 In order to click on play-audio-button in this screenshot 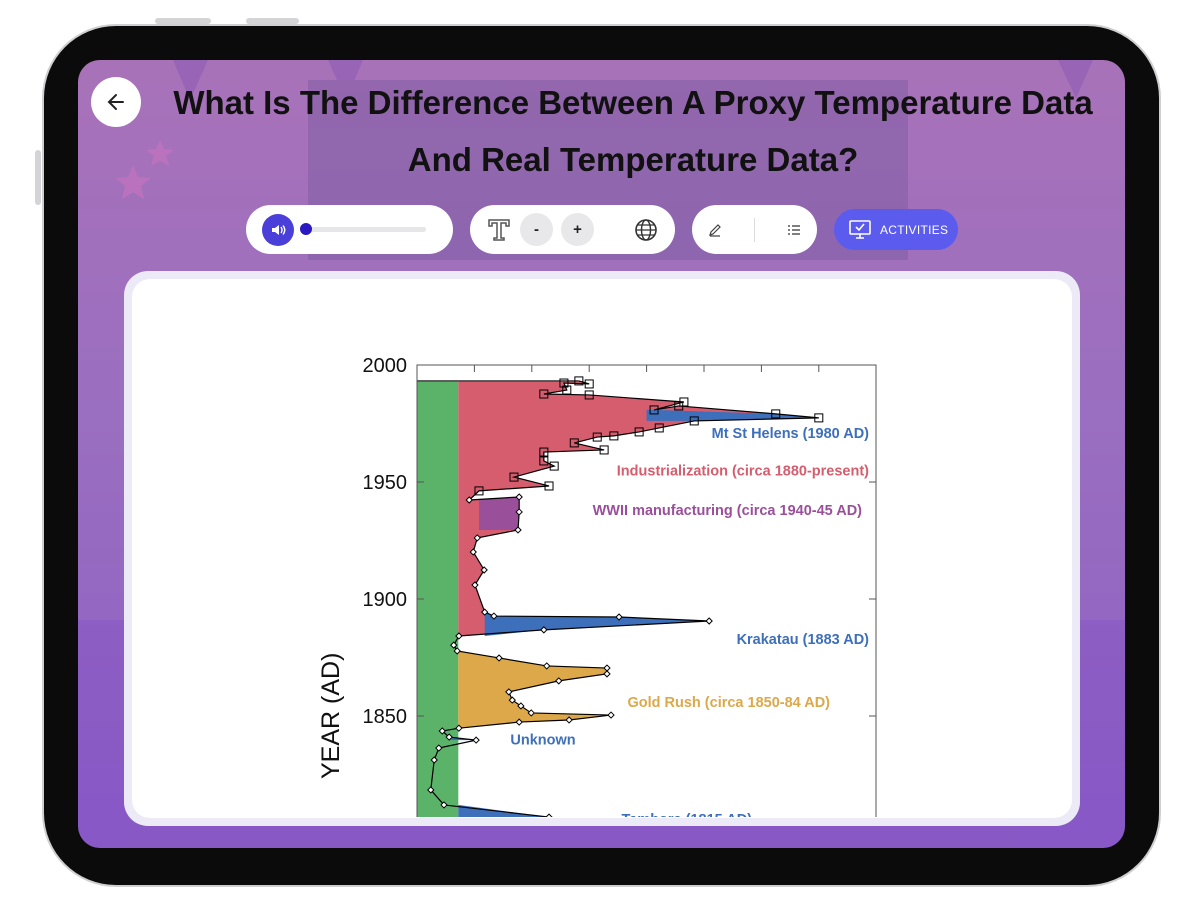, I will do `click(278, 229)`.